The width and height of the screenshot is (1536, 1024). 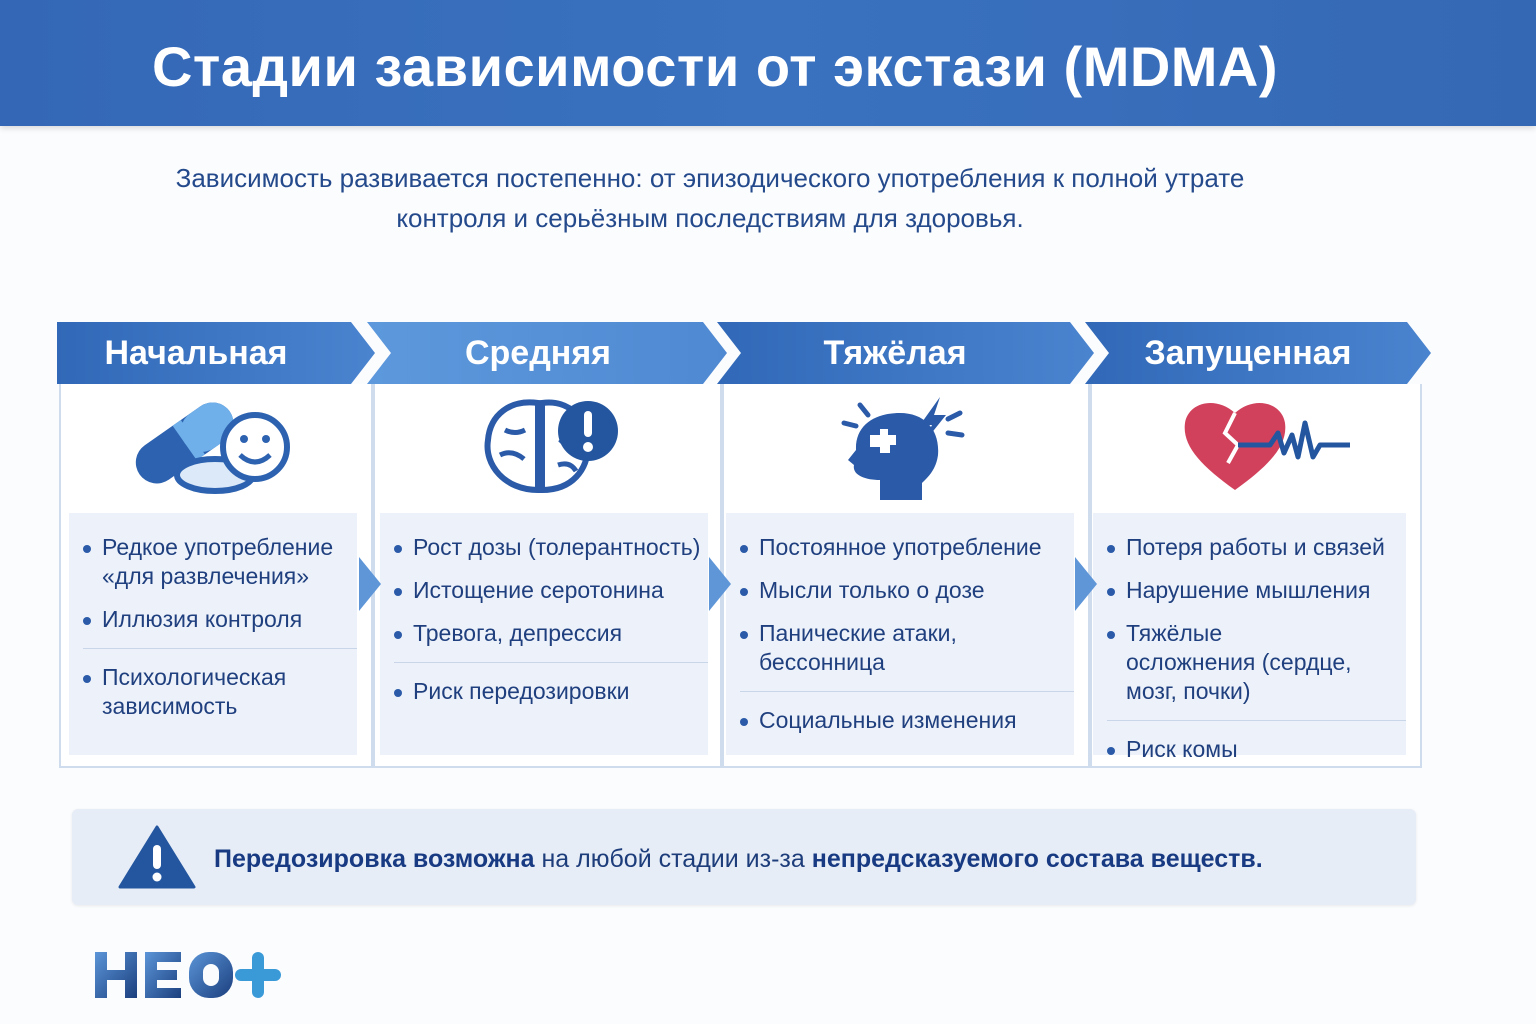 I want to click on list-item: Социальные изменения, so click(x=907, y=713).